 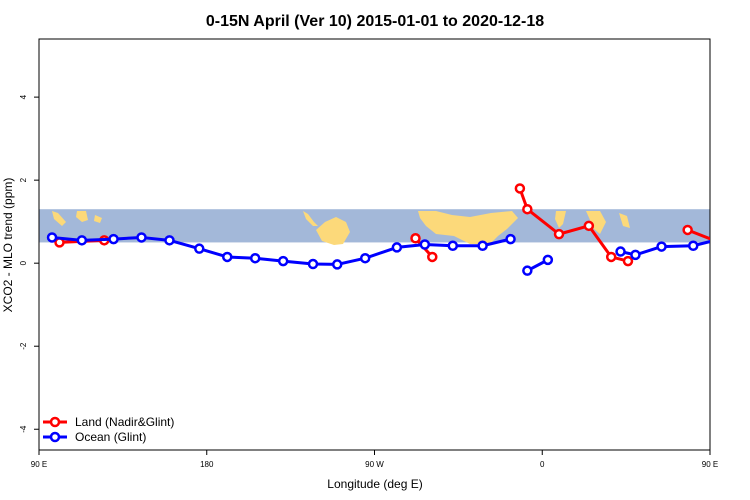 What do you see at coordinates (23, 179) in the screenshot?
I see `y-tick-label: 2` at bounding box center [23, 179].